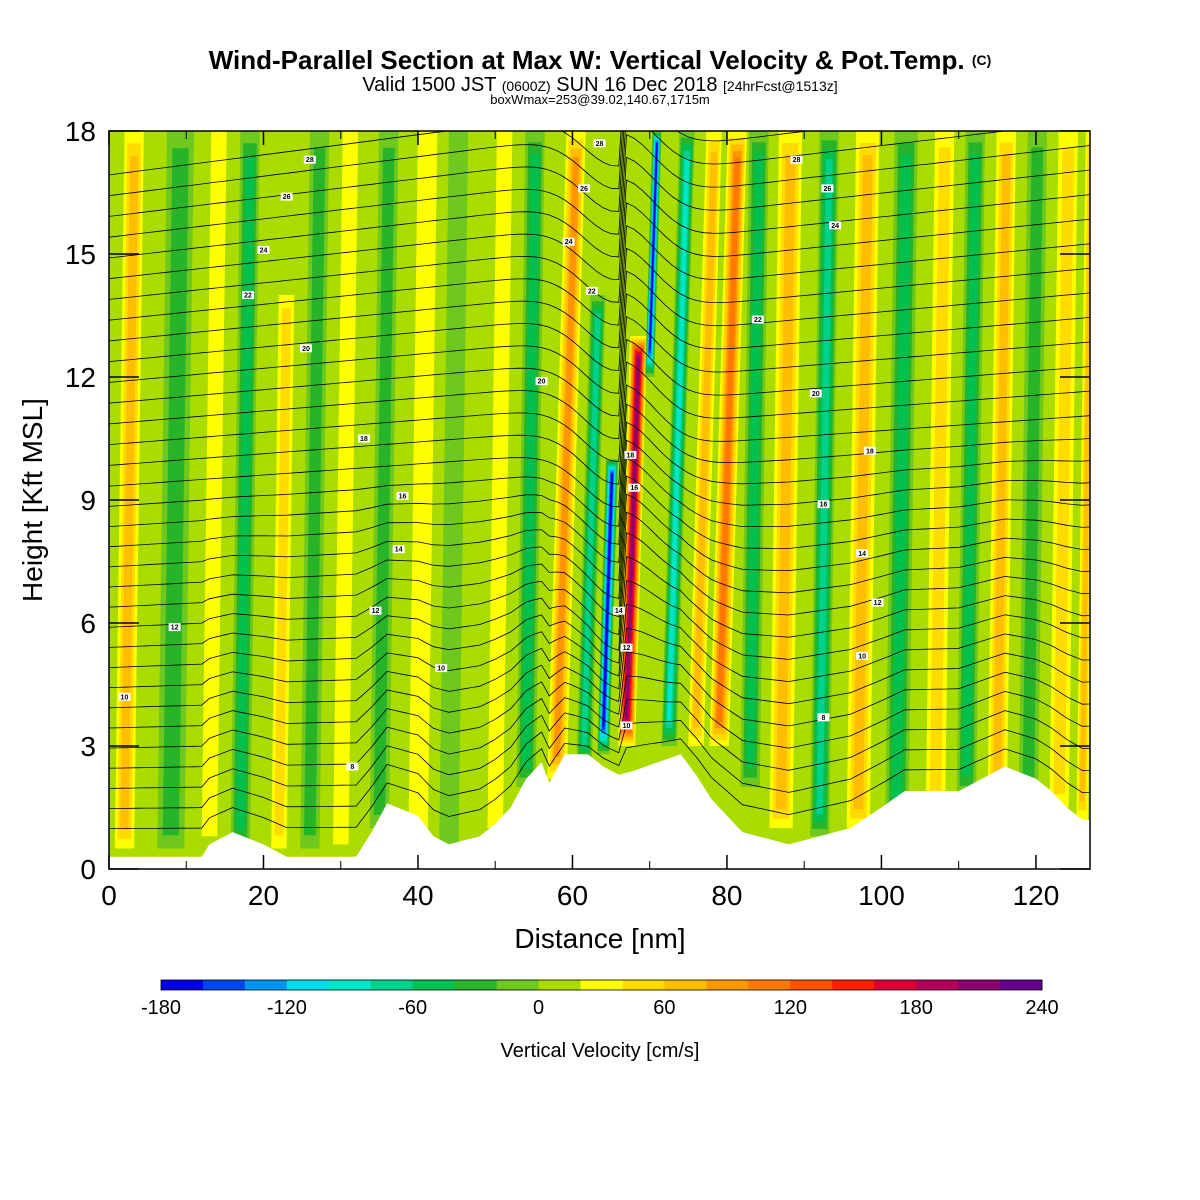  Describe the element at coordinates (636, 85) in the screenshot. I see `valid-date: SUN 16 Dec 2018` at that location.